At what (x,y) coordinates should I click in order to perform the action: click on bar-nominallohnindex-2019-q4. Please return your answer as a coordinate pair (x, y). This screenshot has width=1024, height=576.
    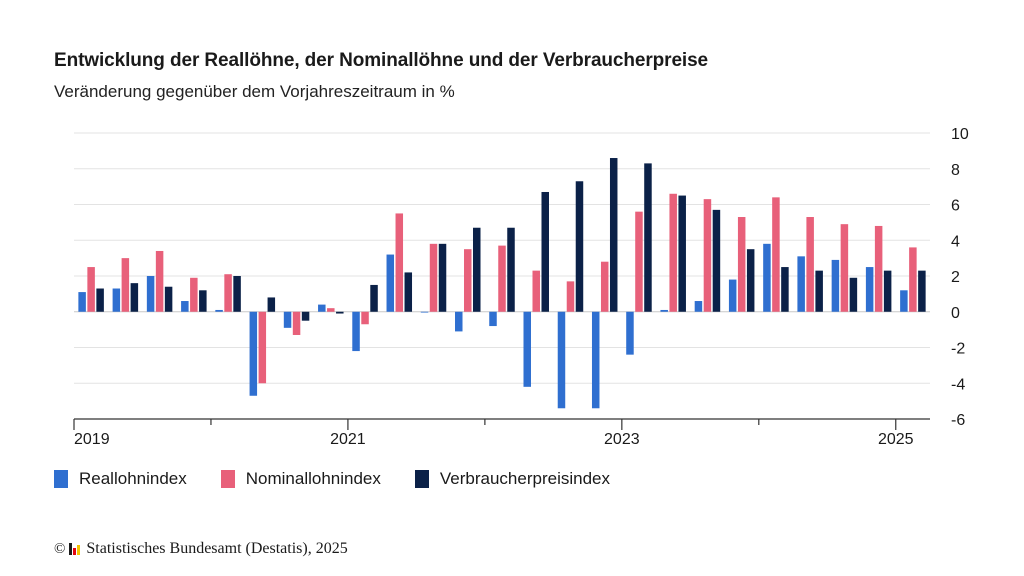
    Looking at the image, I should click on (194, 294).